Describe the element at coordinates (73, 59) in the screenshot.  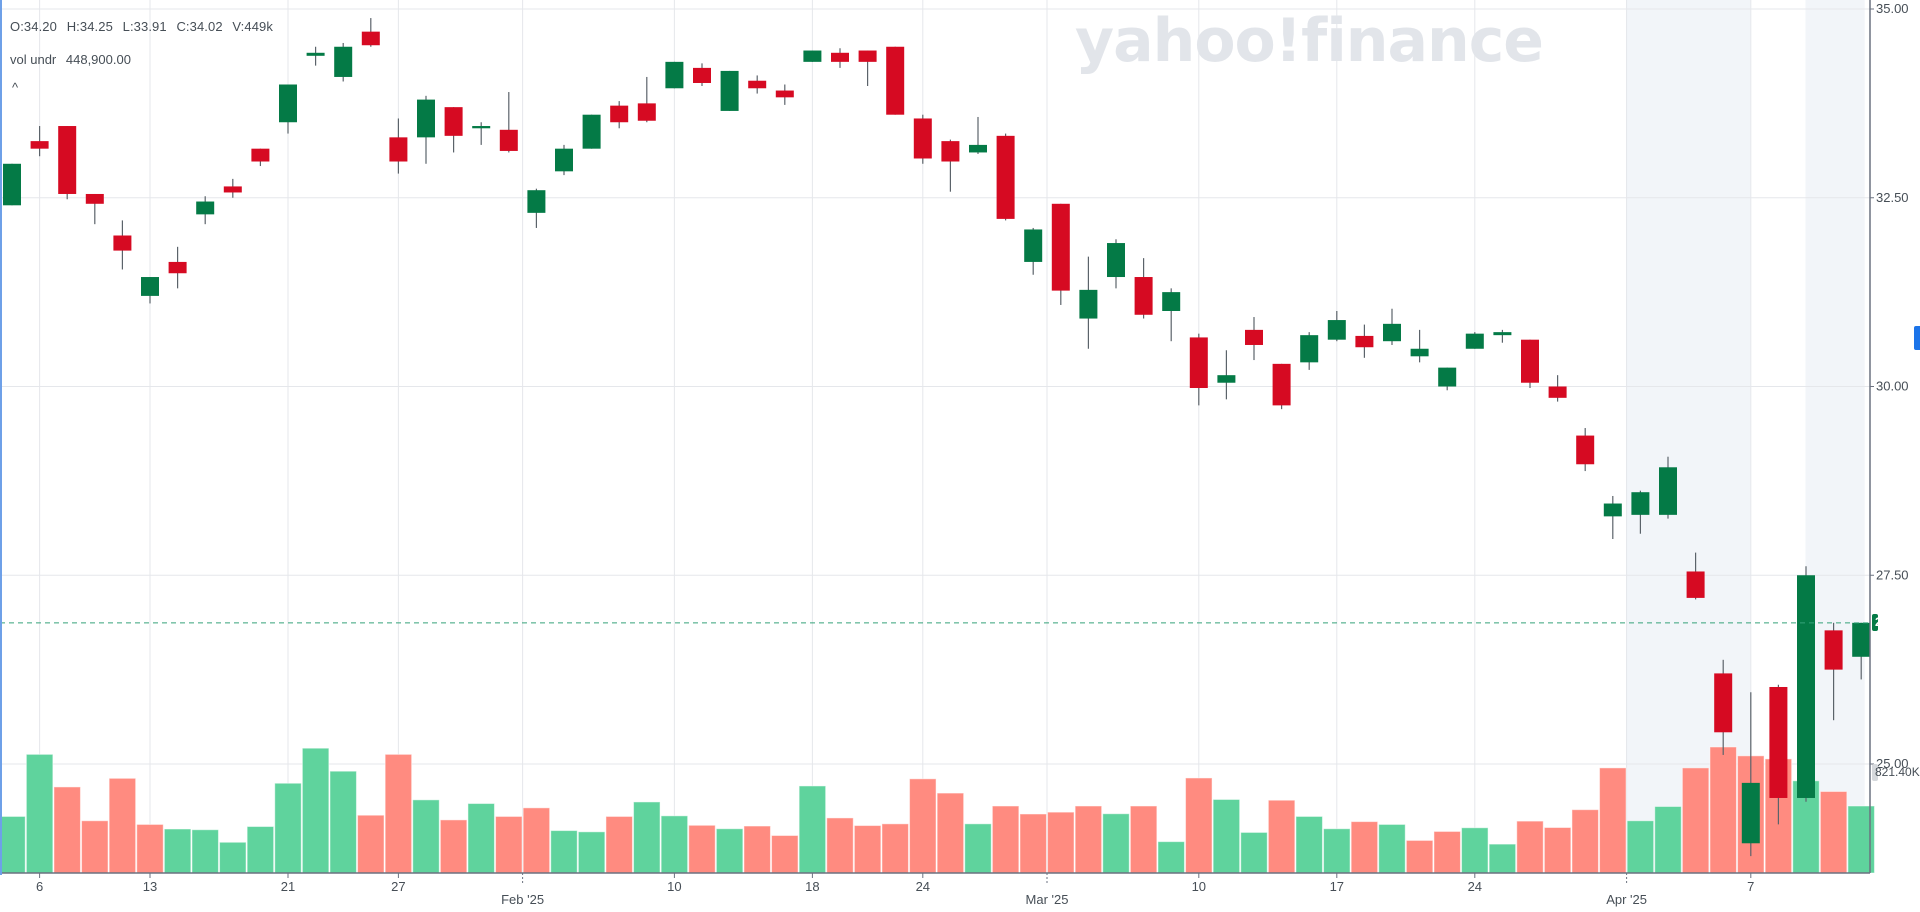
I see `volume-study-legend: vol undr 448,900.00` at that location.